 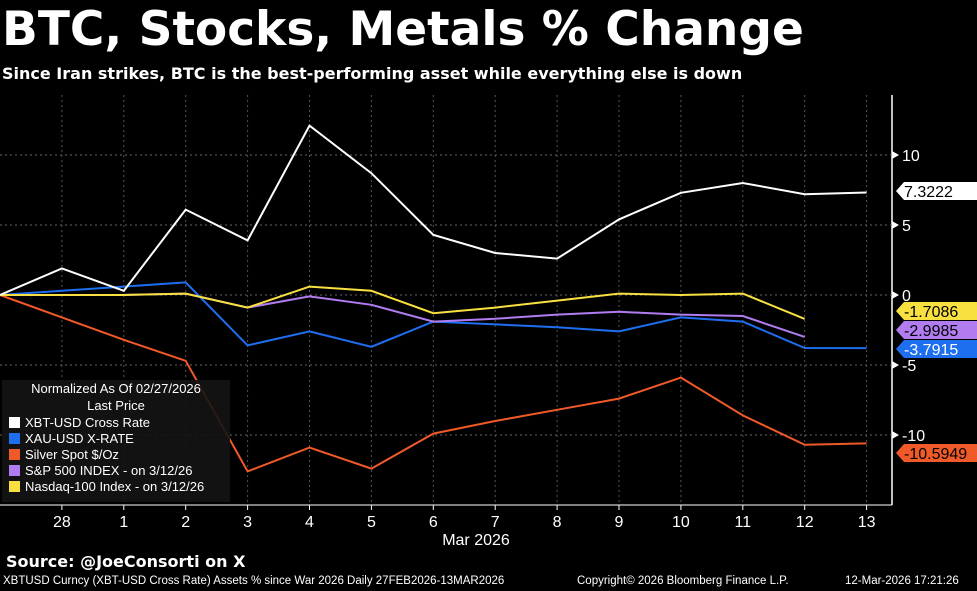 What do you see at coordinates (805, 522) in the screenshot?
I see `x-tick-label: 12` at bounding box center [805, 522].